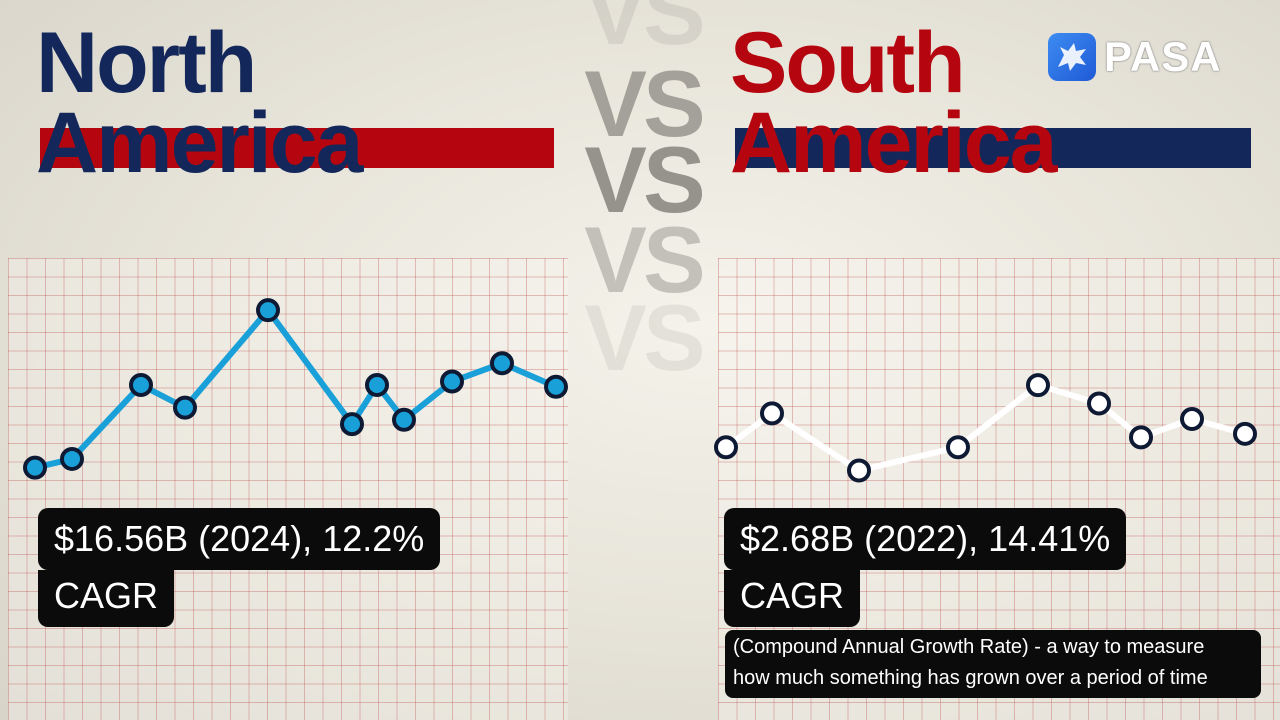  I want to click on left-chart, so click(295, 389).